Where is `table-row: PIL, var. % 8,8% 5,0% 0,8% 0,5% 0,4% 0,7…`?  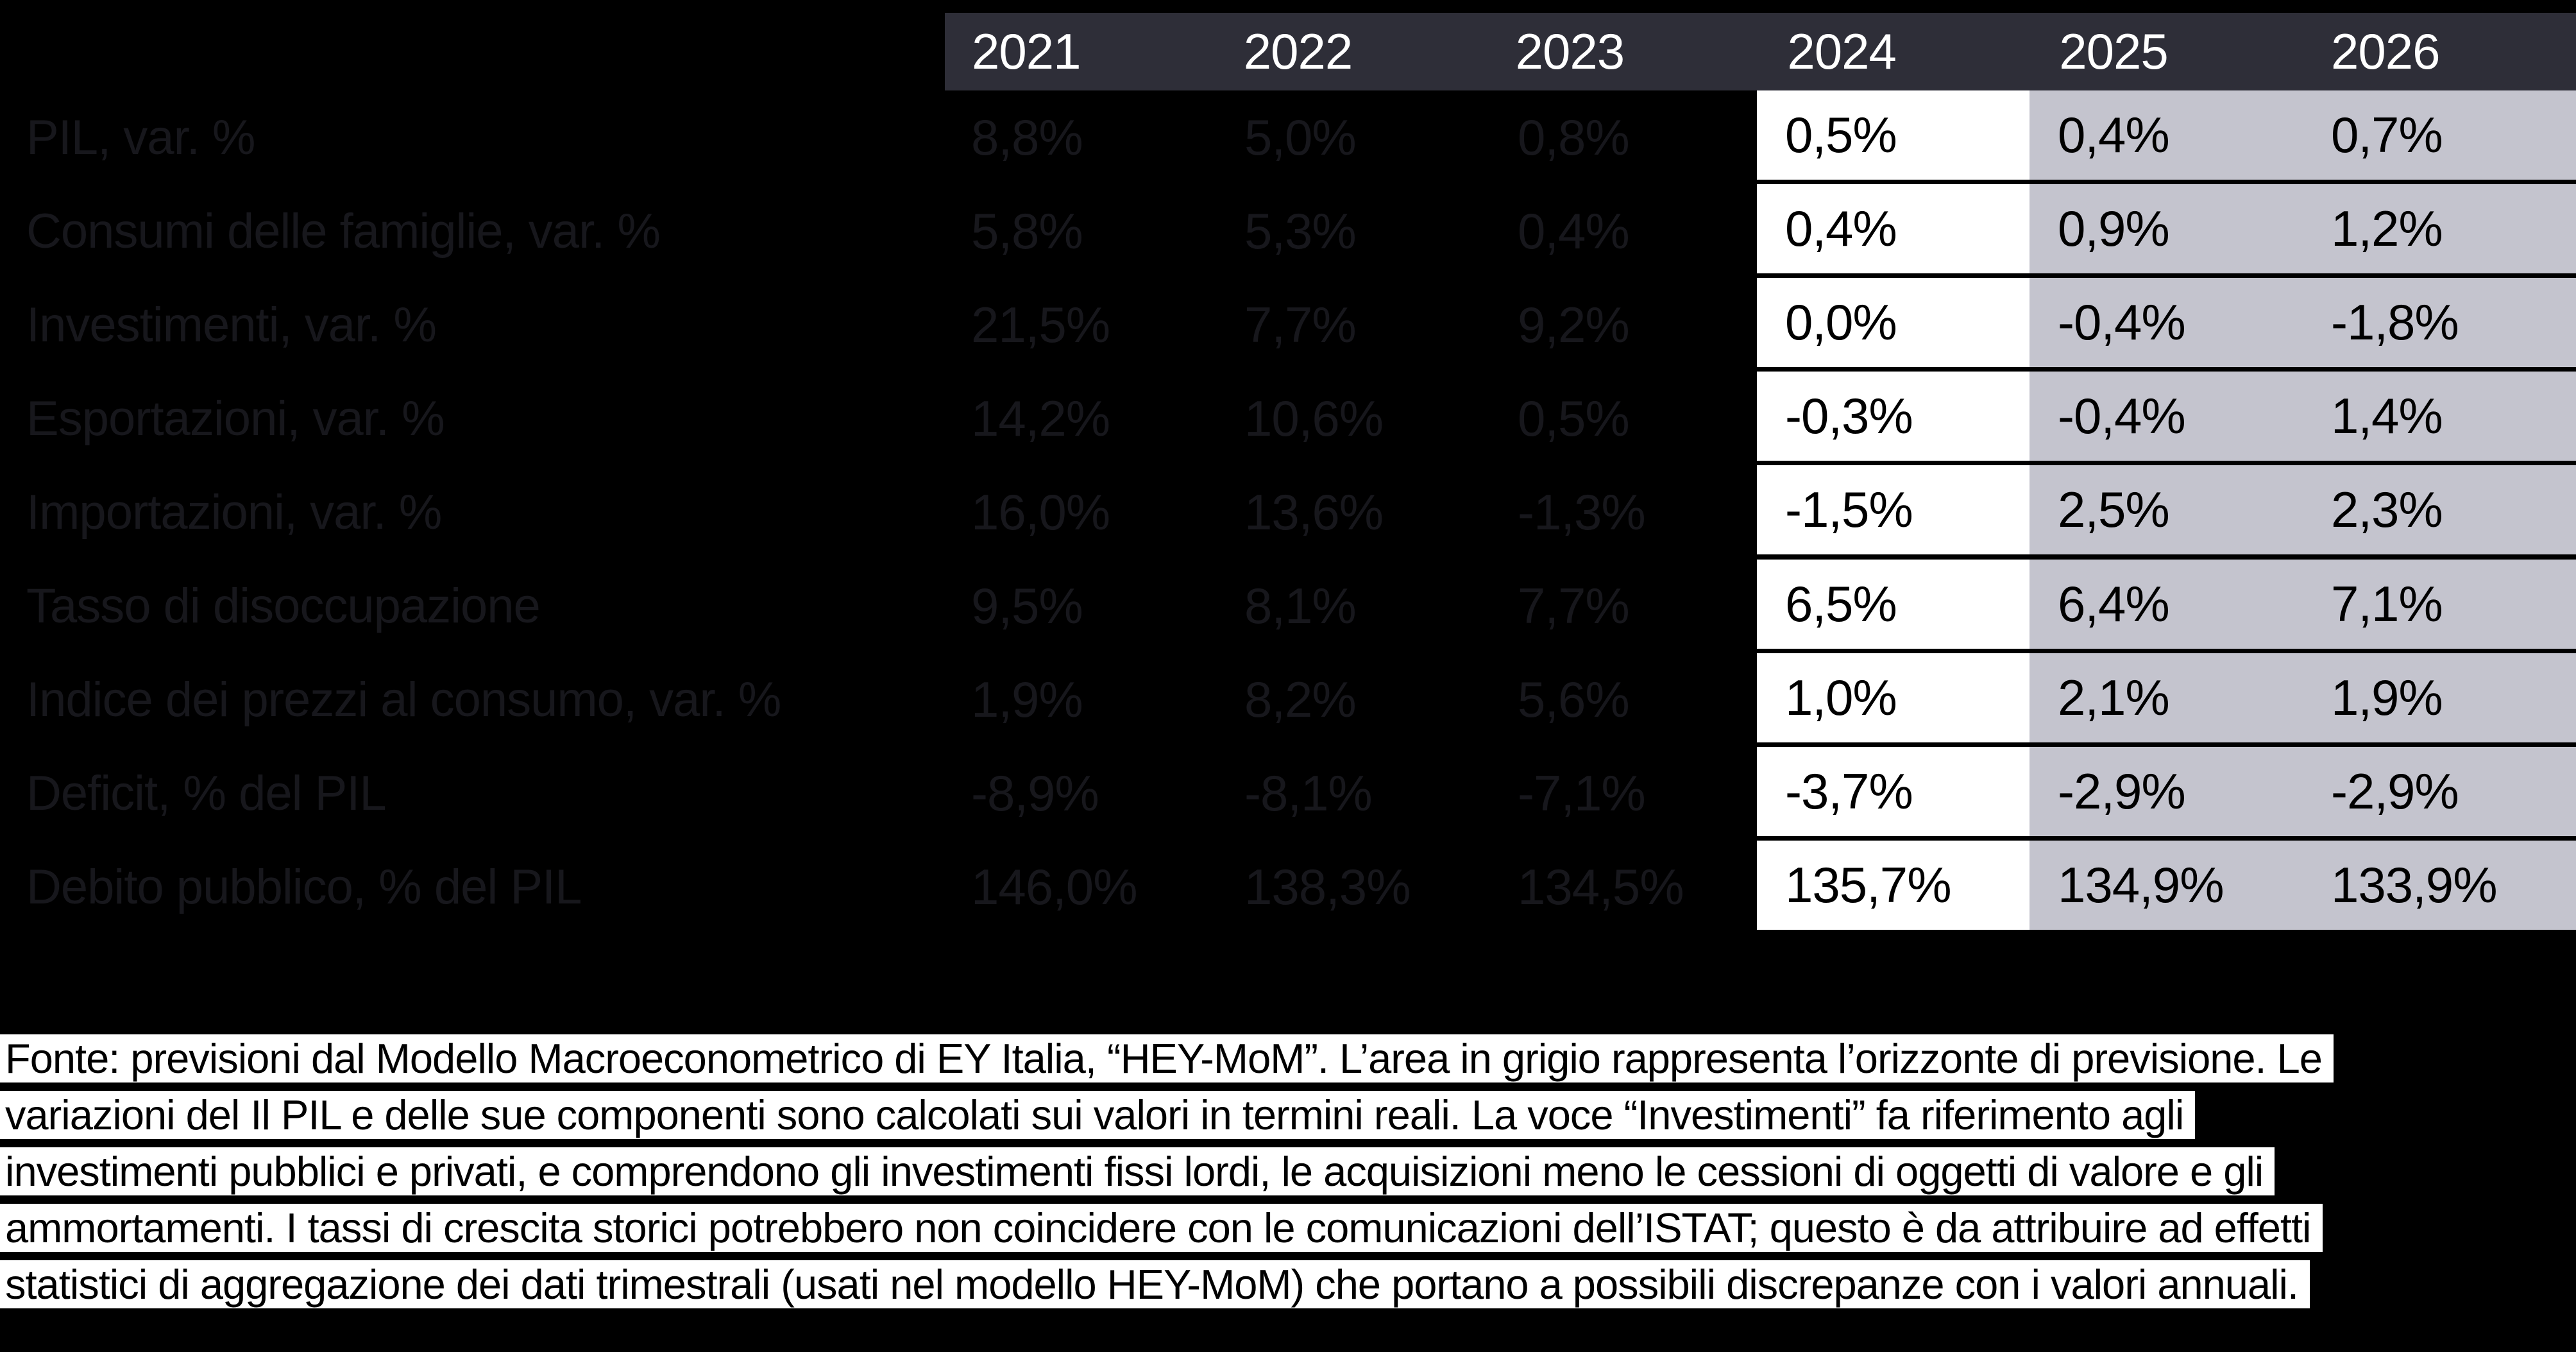 table-row: PIL, var. % 8,8% 5,0% 0,8% 0,5% 0,4% 0,7… is located at coordinates (1288, 137).